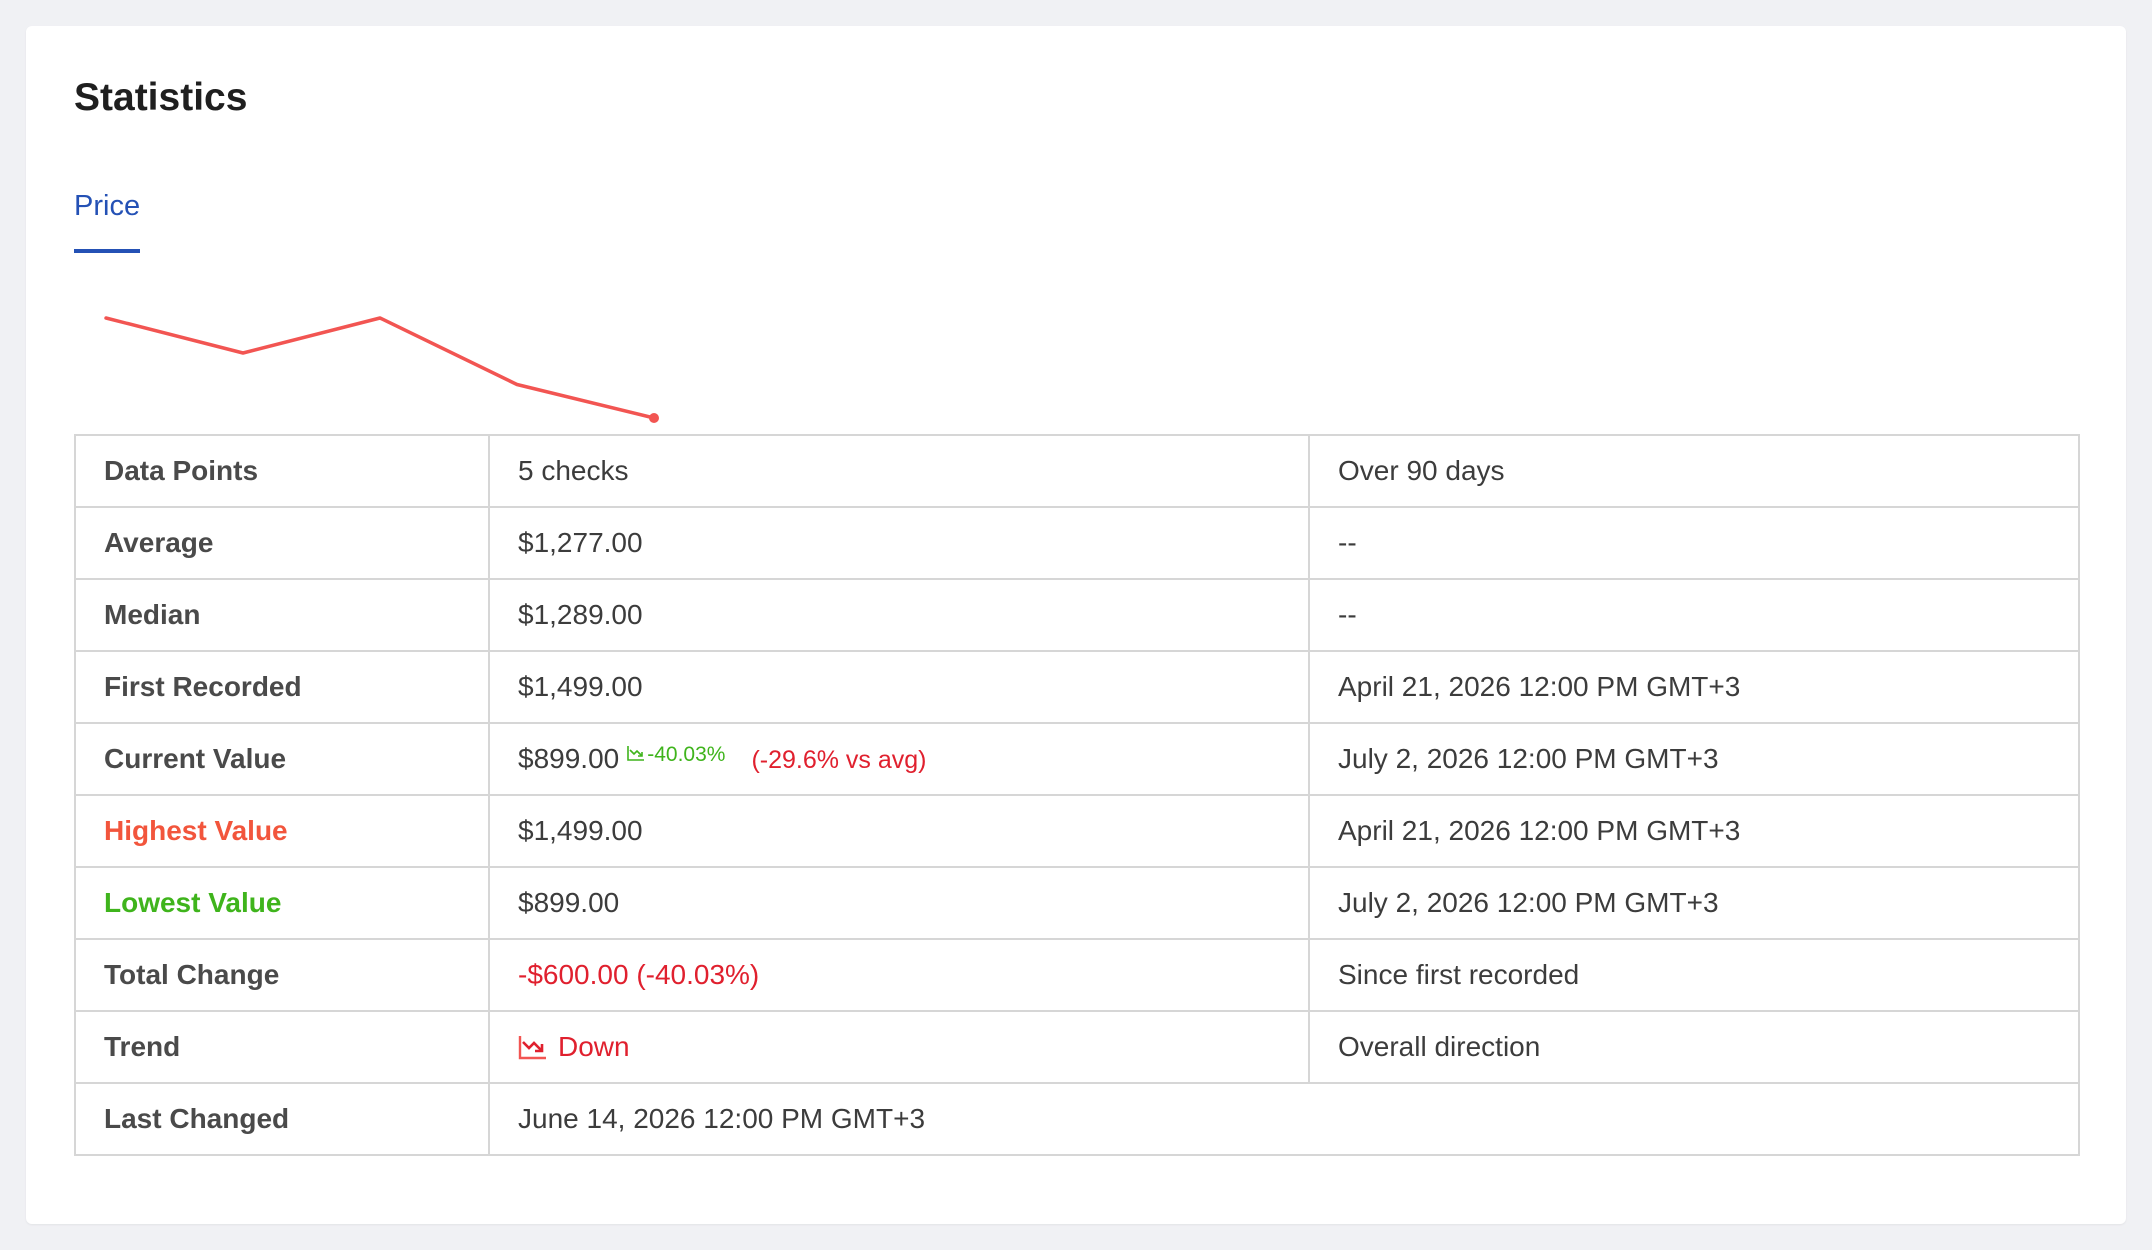  I want to click on price-sparkline, so click(381, 369).